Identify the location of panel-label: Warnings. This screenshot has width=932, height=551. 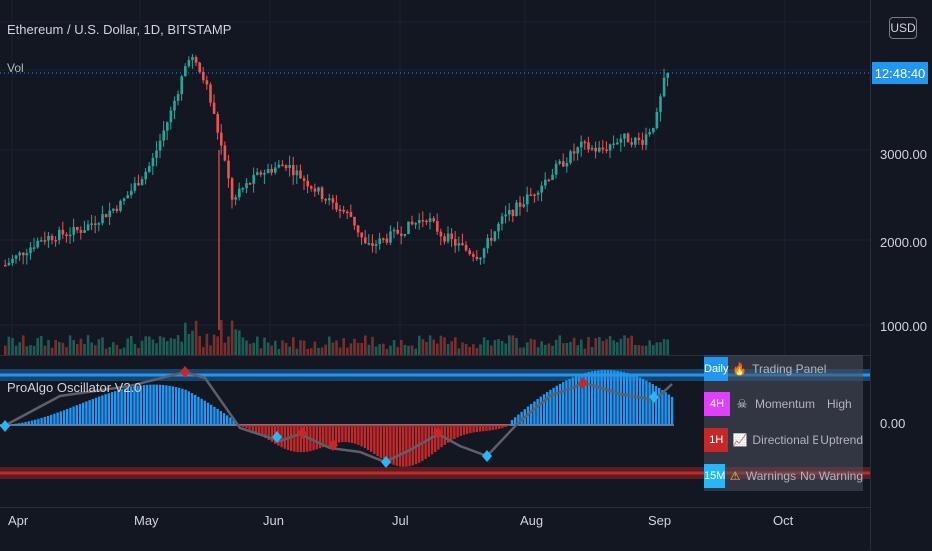
(771, 476).